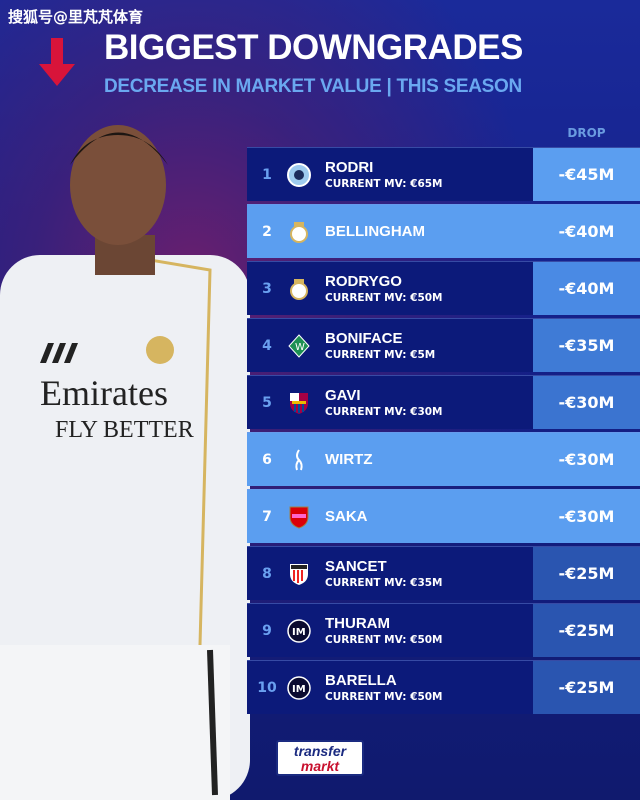 The width and height of the screenshot is (640, 800). What do you see at coordinates (357, 623) in the screenshot?
I see `player-name: THURAM` at bounding box center [357, 623].